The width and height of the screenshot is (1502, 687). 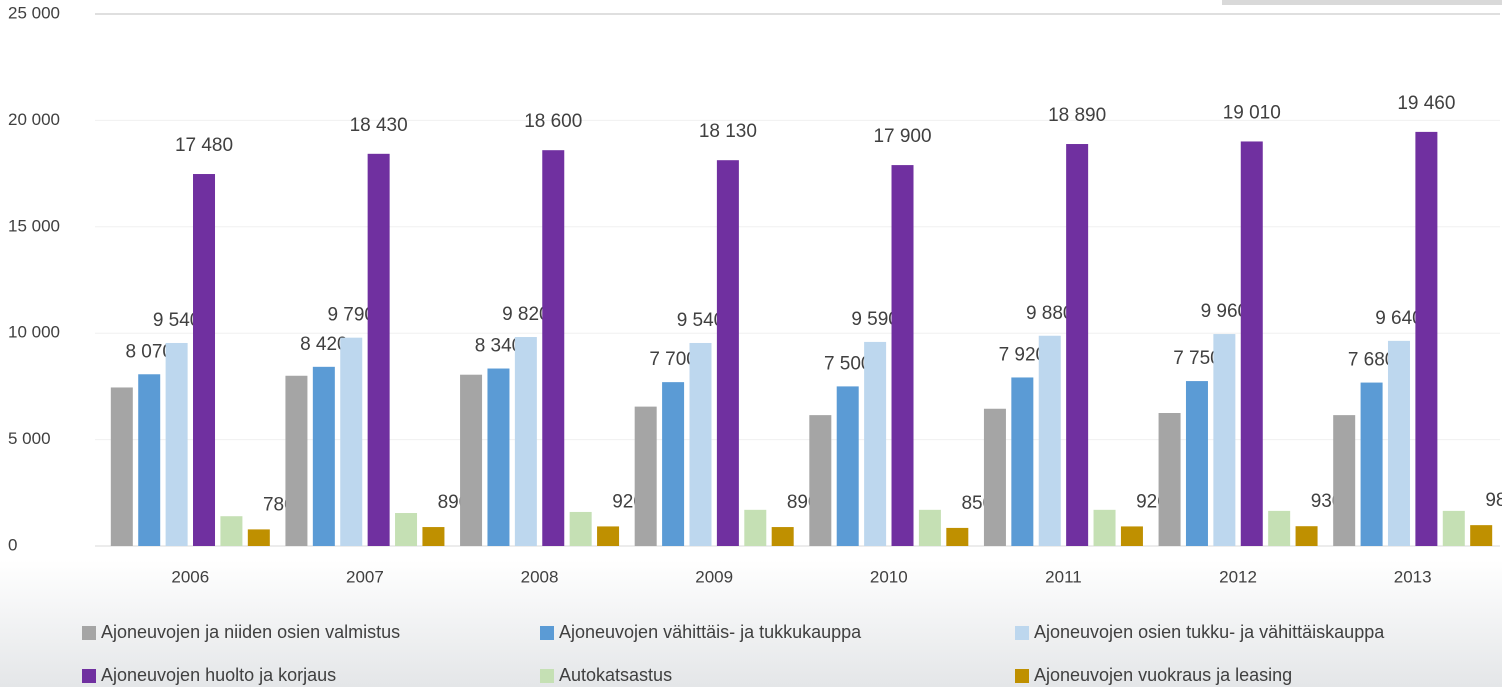 I want to click on x-tick-label: 2012, so click(x=1238, y=576).